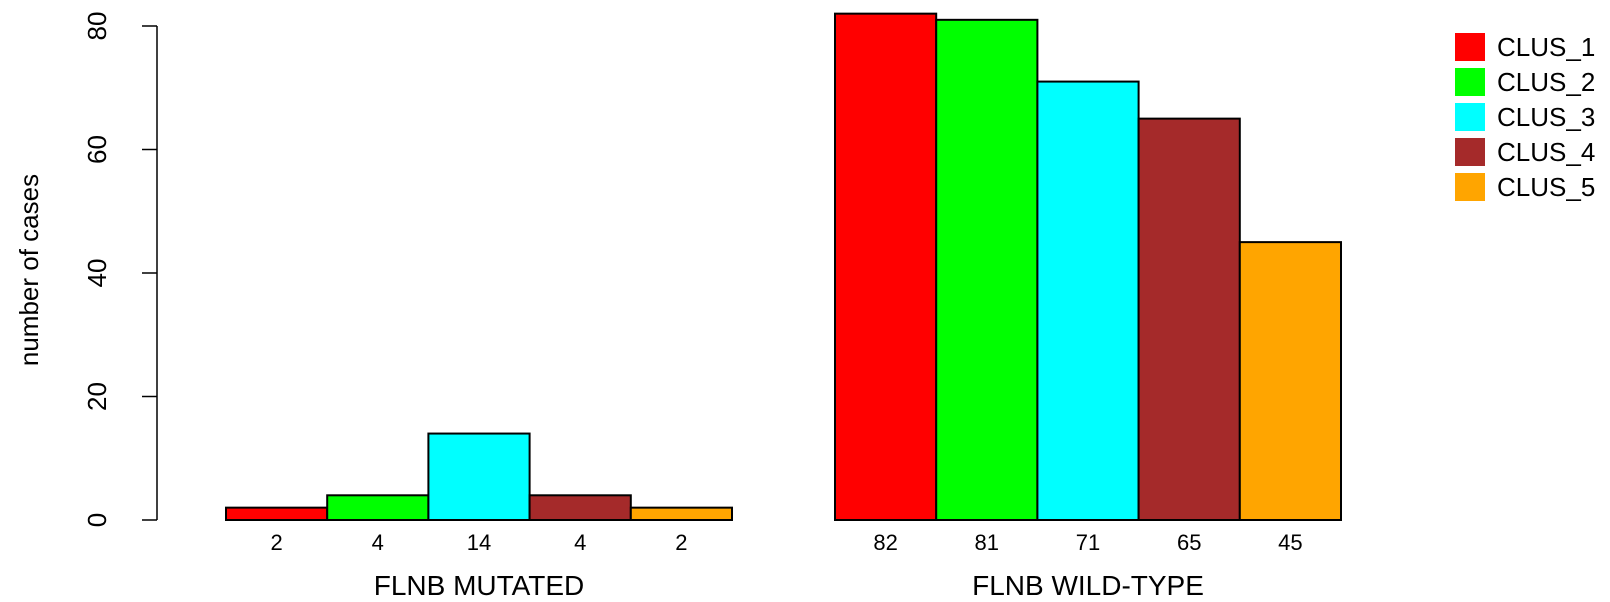 This screenshot has width=1610, height=602. What do you see at coordinates (1290, 542) in the screenshot?
I see `bar-value-label: 45` at bounding box center [1290, 542].